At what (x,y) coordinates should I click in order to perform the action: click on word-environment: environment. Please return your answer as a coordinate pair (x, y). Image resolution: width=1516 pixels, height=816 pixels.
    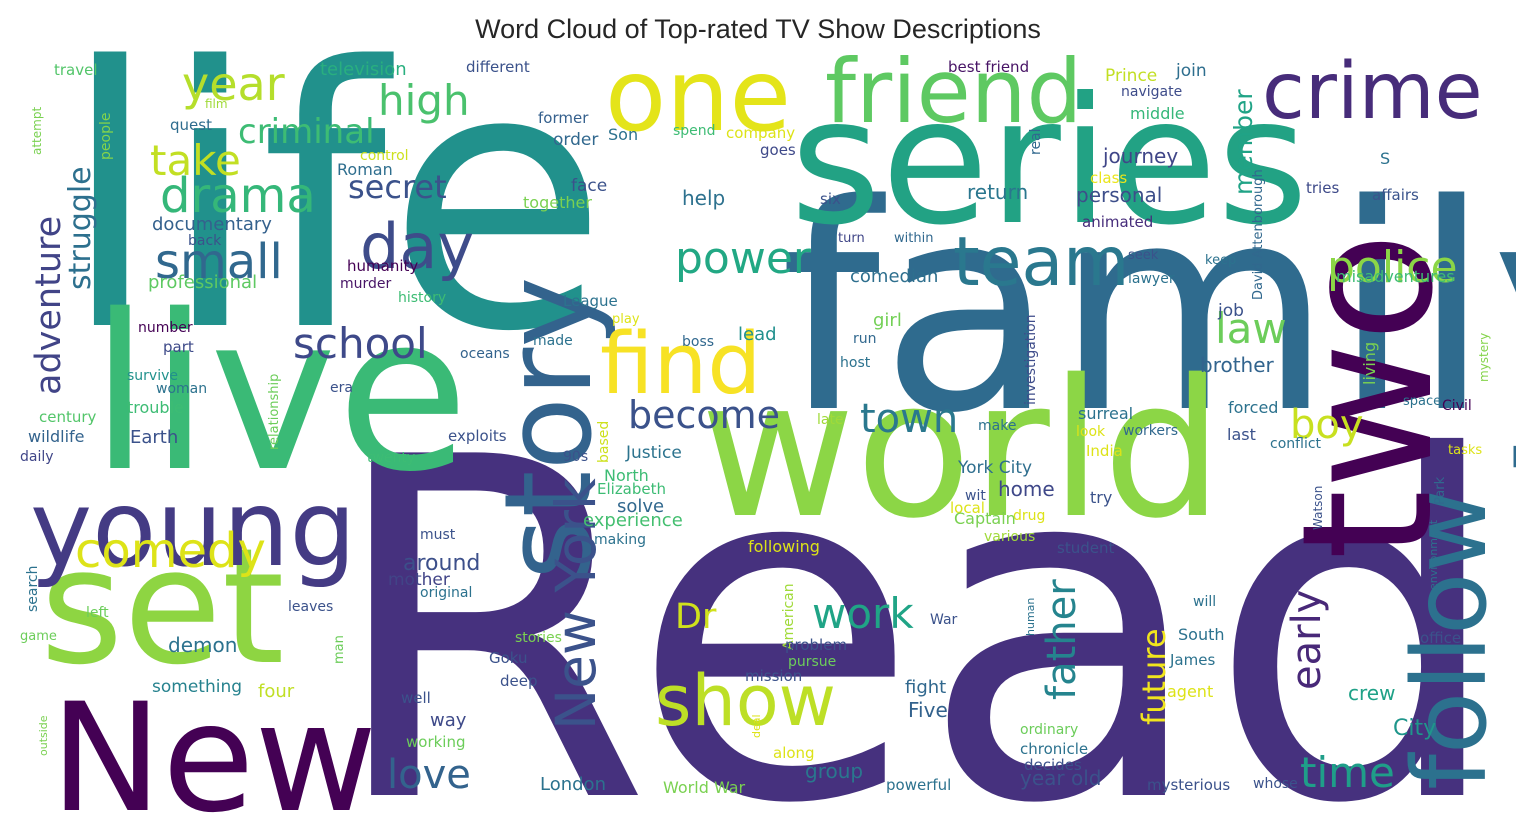
    Looking at the image, I should click on (1433, 554).